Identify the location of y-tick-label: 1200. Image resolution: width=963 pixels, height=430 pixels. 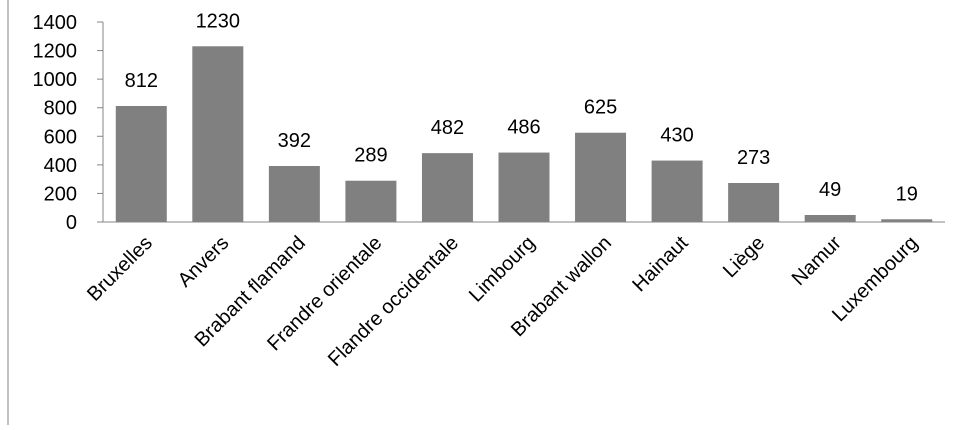
(55, 52).